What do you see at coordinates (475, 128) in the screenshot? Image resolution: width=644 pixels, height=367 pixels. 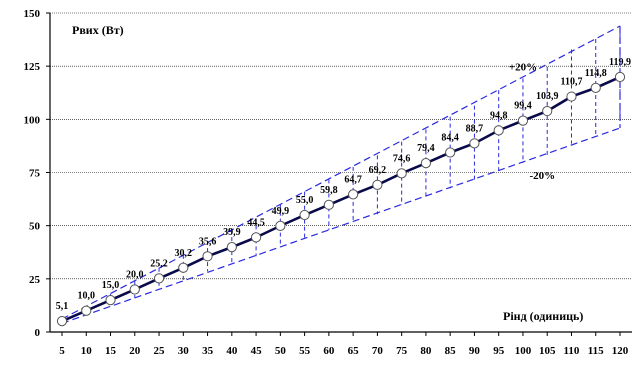 I see `data-label-90: 88,7` at bounding box center [475, 128].